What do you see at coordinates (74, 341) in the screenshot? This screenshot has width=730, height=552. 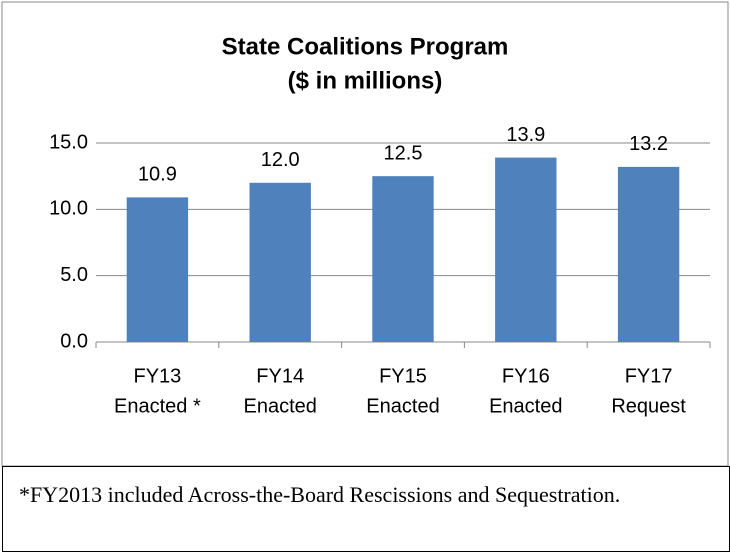 I see `y-tick-label: 0.0` at bounding box center [74, 341].